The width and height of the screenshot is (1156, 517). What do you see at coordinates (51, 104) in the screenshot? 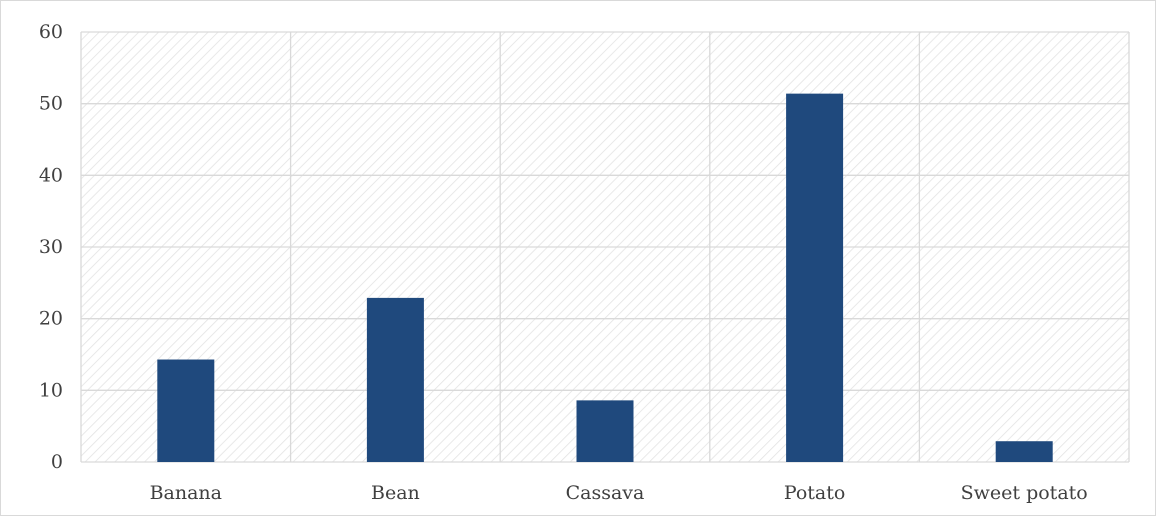
I see `y-tick-label: 50` at bounding box center [51, 104].